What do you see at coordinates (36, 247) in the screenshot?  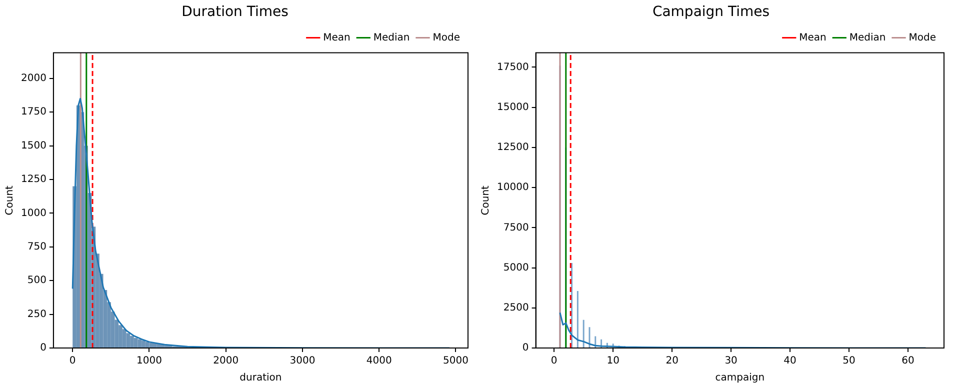 I see `y-tick-label: 750` at bounding box center [36, 247].